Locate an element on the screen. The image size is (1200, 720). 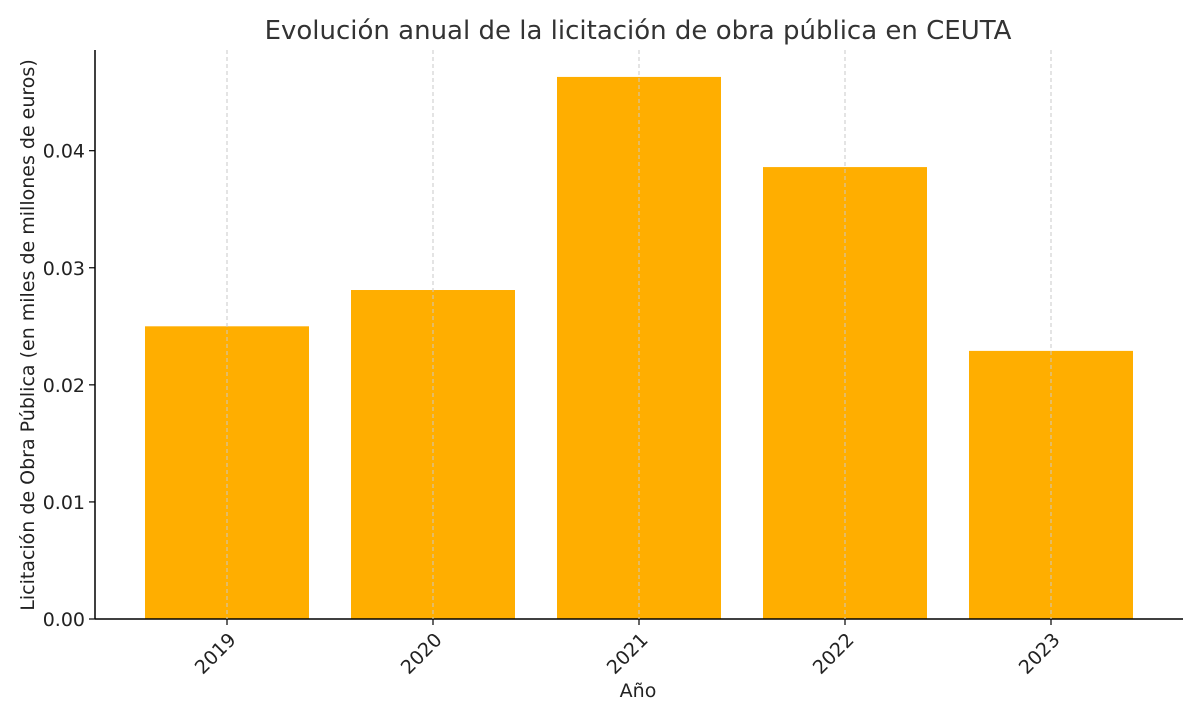
y-tick-label-3: 0.03 is located at coordinates (64, 269).